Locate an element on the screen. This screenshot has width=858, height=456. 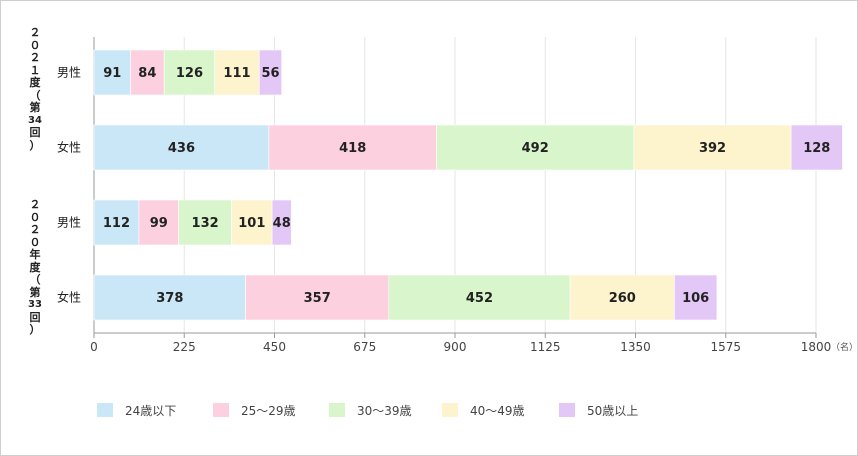
data-label: 378 is located at coordinates (169, 298).